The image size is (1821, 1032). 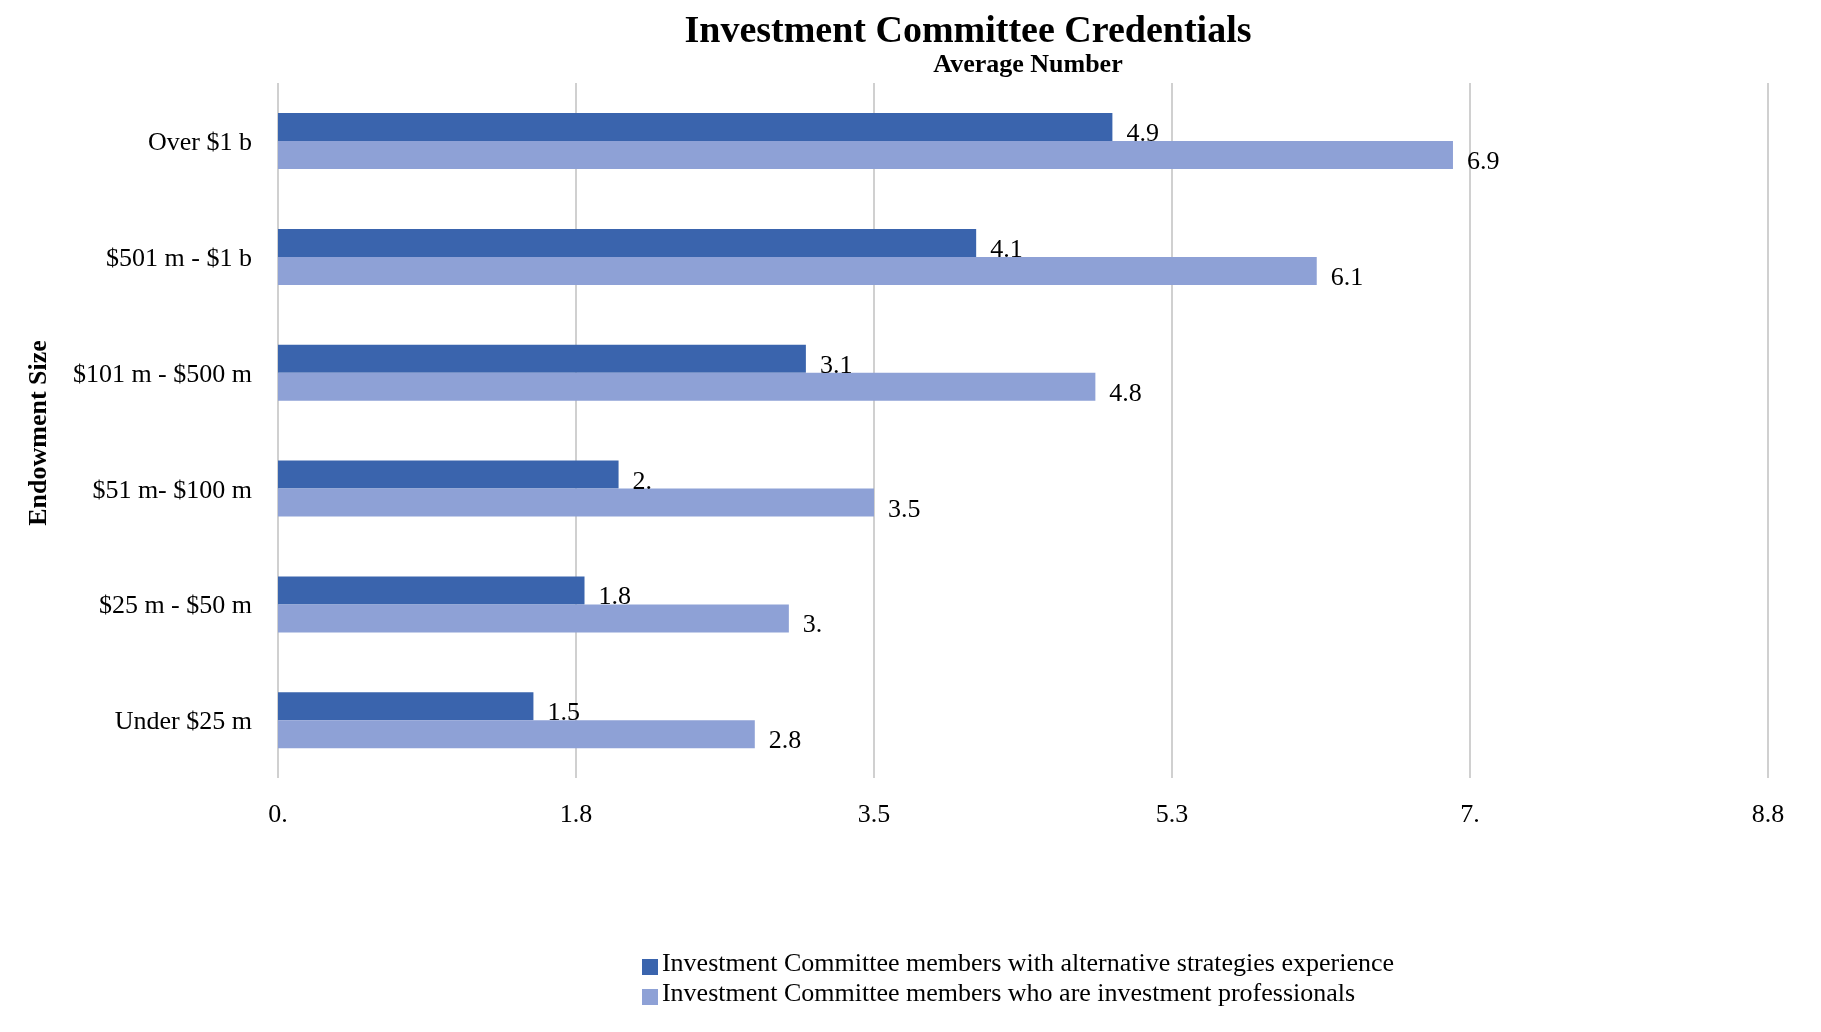 I want to click on data-label: 4.9, so click(x=1142, y=133).